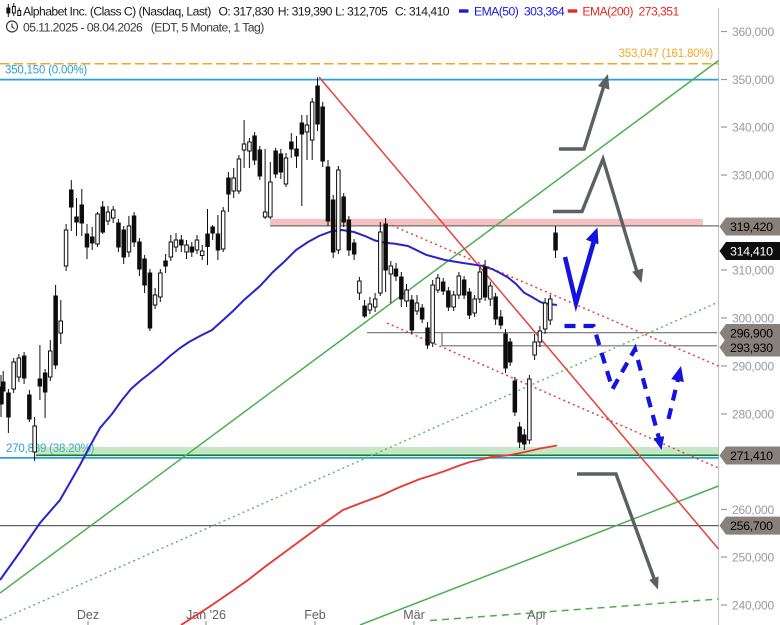 This screenshot has width=780, height=625. Describe the element at coordinates (753, 319) in the screenshot. I see `svg-text: 300,000` at that location.